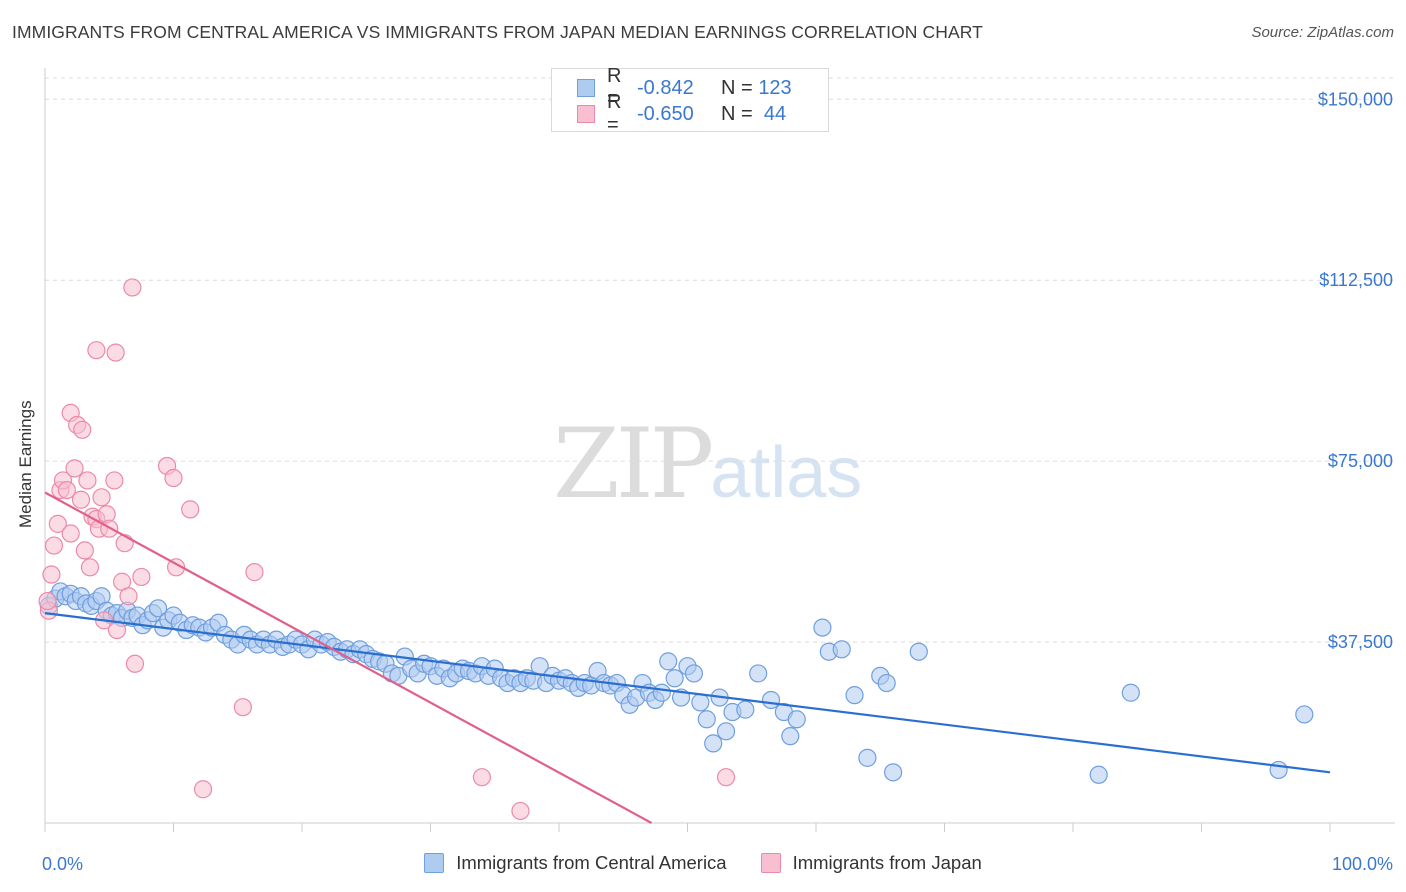 The image size is (1406, 892). What do you see at coordinates (591, 862) in the screenshot?
I see `series-legend-label: Immigrants from Central America` at bounding box center [591, 862].